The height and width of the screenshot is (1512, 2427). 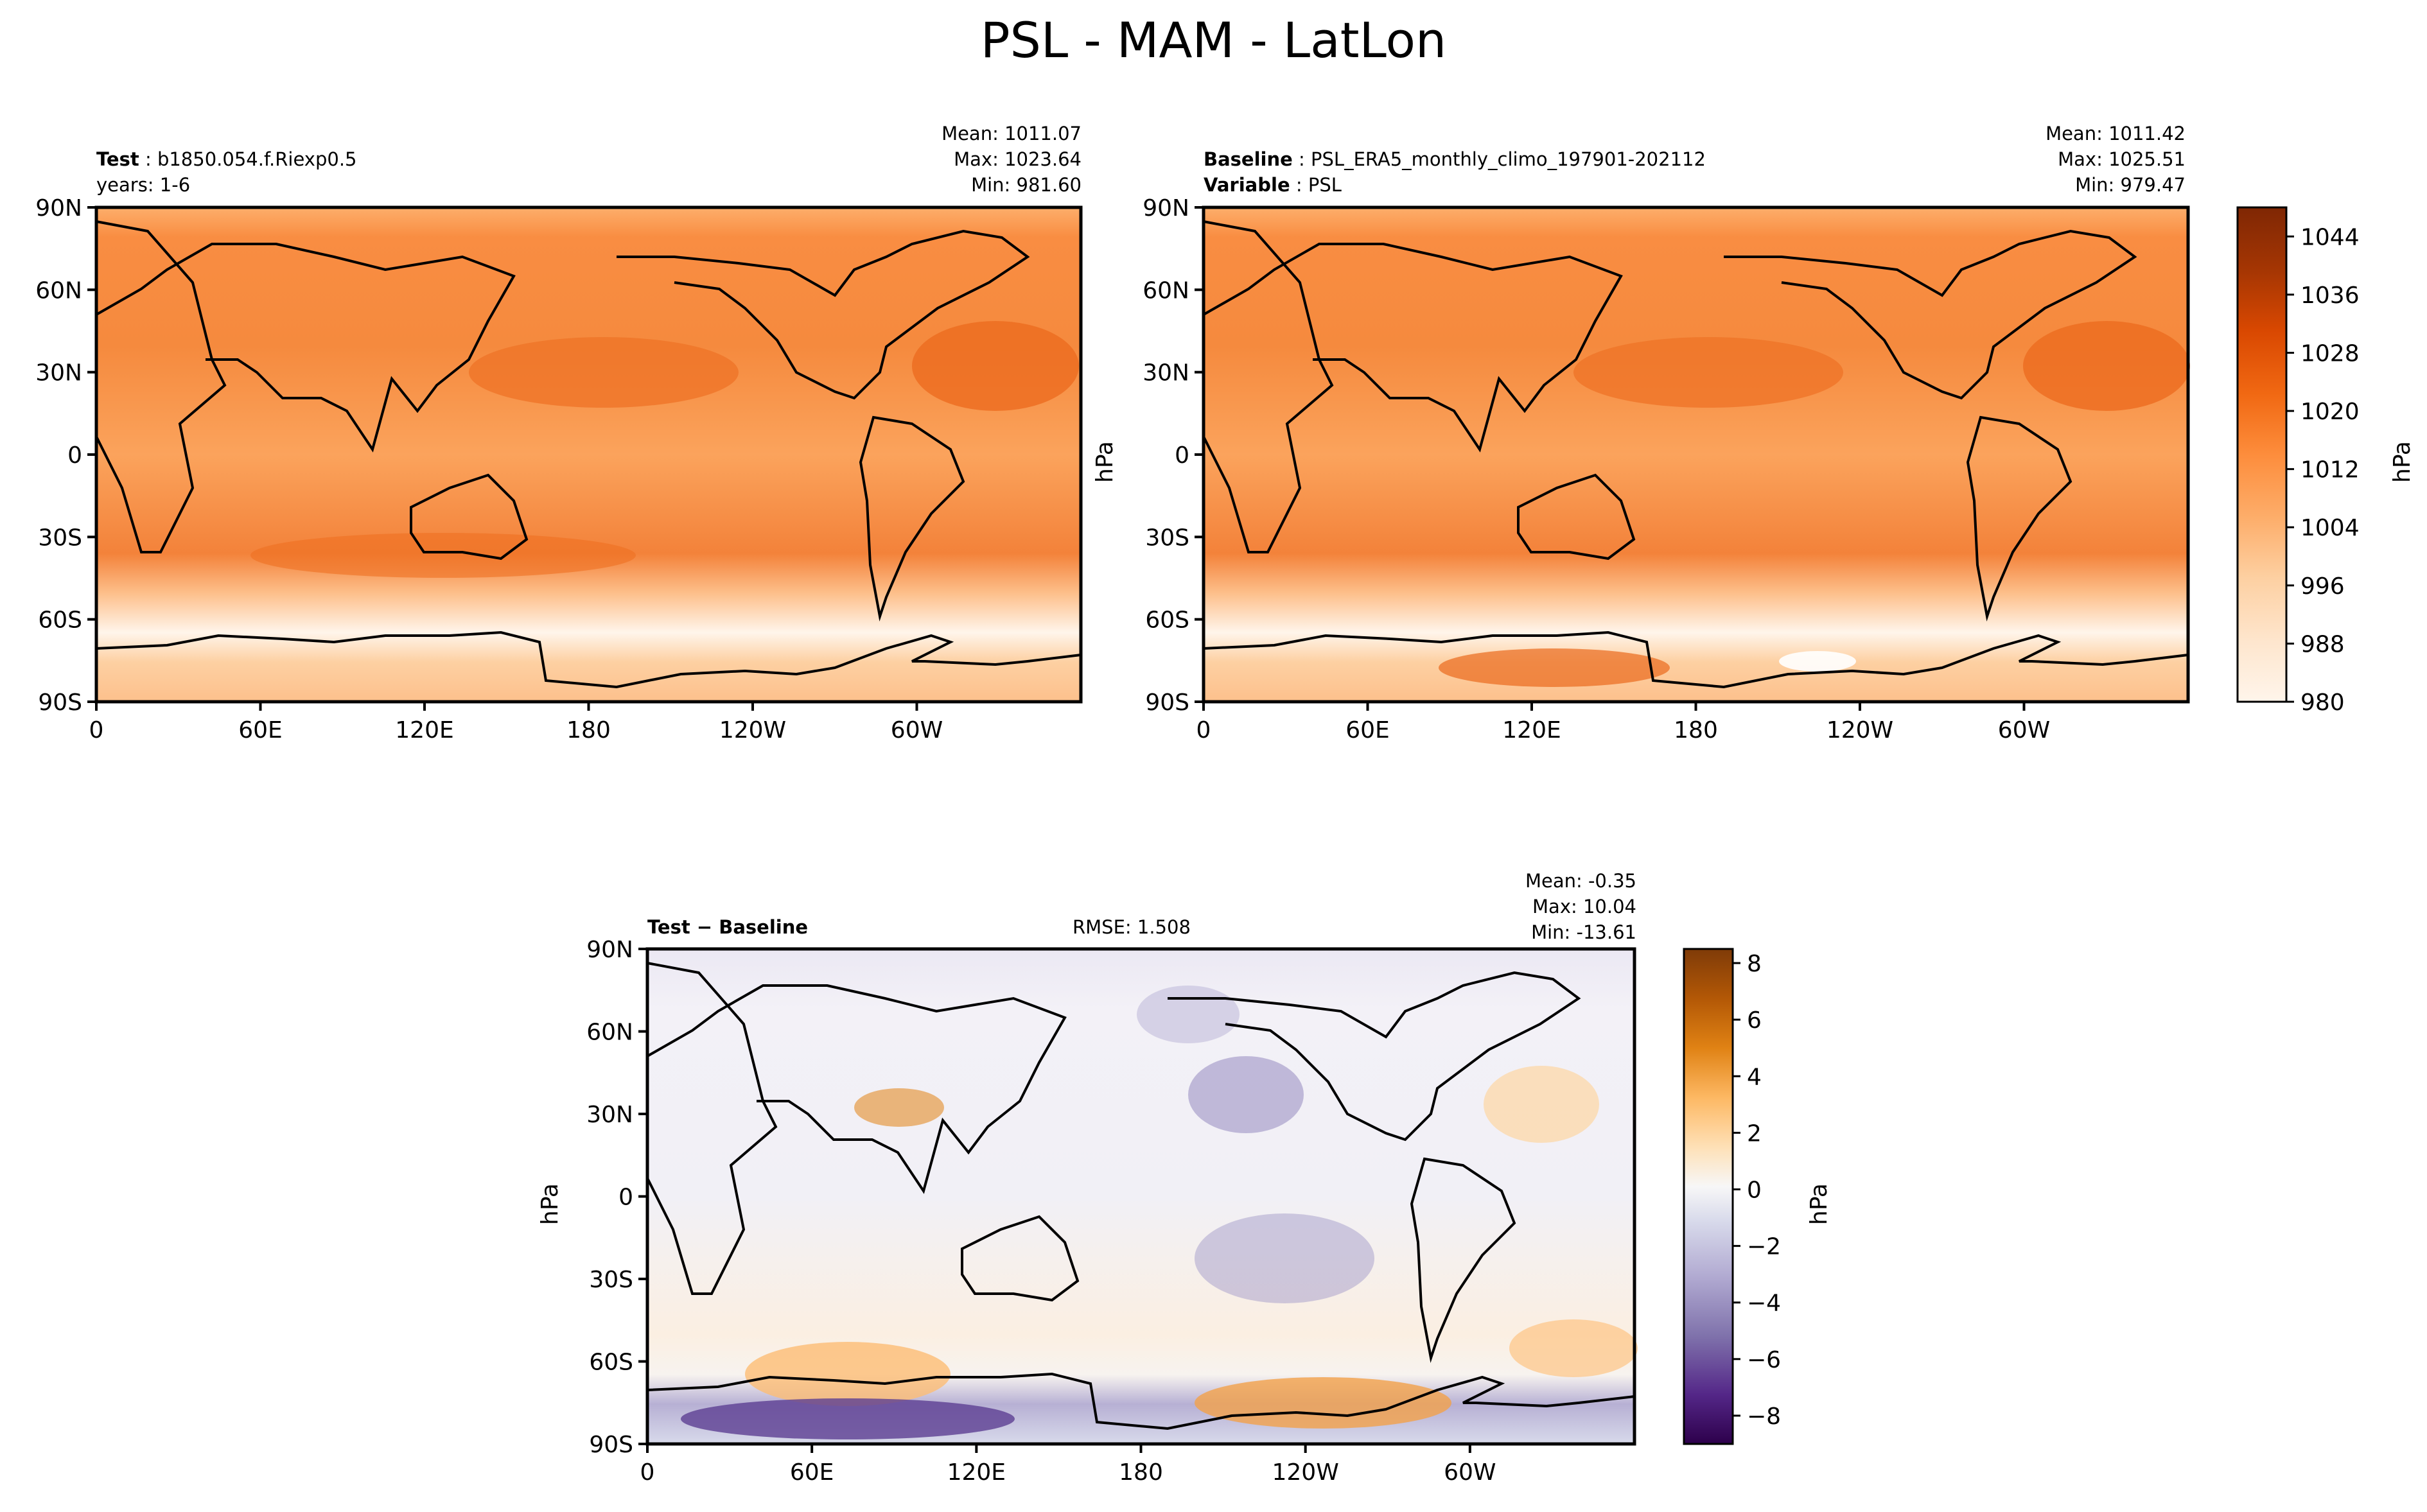 What do you see at coordinates (1413, 348) in the screenshot?
I see `baseline-coast-eurasia` at bounding box center [1413, 348].